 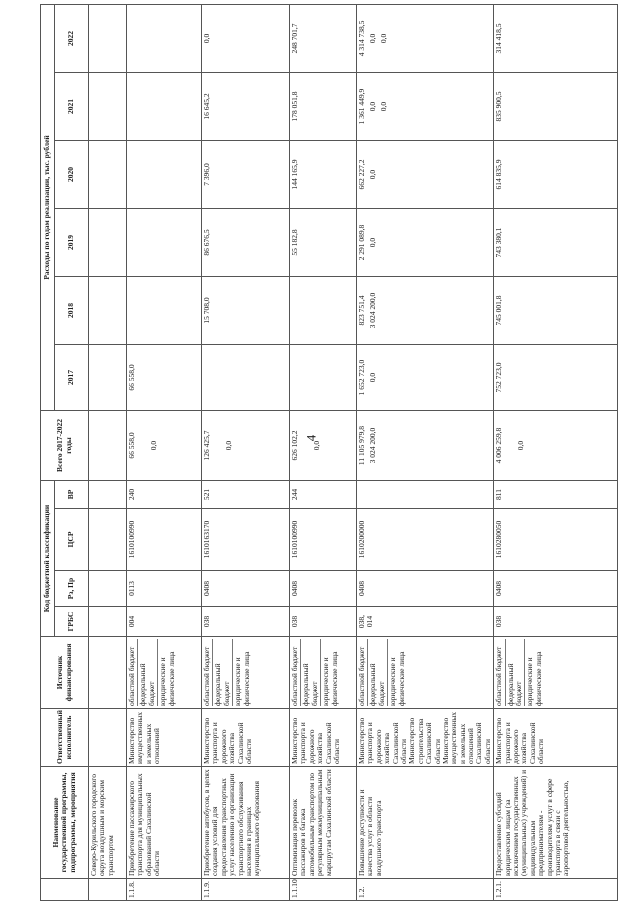 What do you see at coordinates (71, 242) in the screenshot?
I see `col-year-header: 2019` at bounding box center [71, 242].